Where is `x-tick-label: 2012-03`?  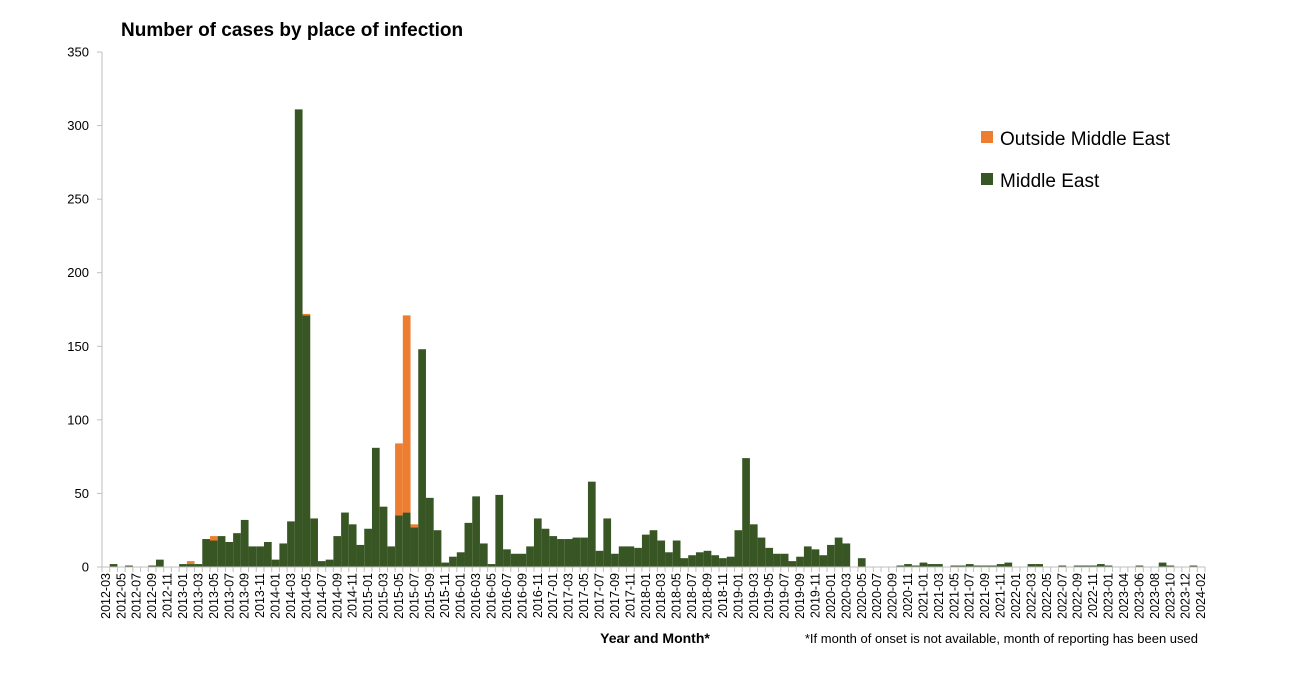 x-tick-label: 2012-03 is located at coordinates (106, 596).